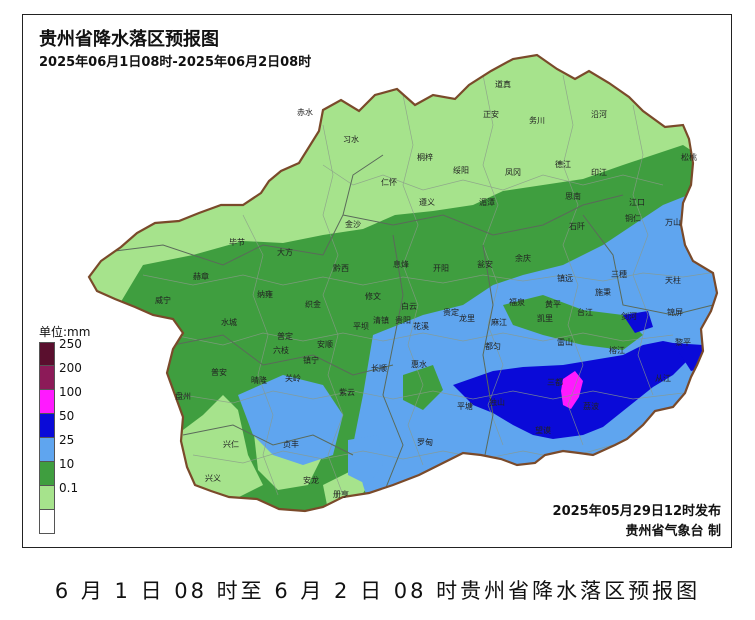  I want to click on county-label: 罗甸, so click(425, 442).